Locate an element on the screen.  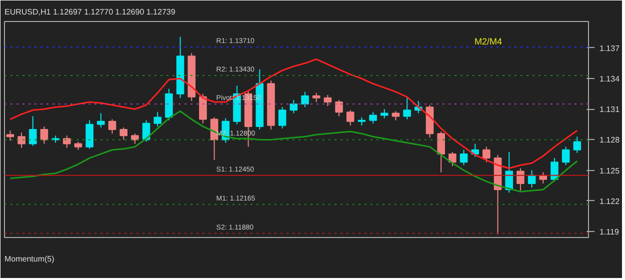
y-tick-label: 1.128 is located at coordinates (610, 140).